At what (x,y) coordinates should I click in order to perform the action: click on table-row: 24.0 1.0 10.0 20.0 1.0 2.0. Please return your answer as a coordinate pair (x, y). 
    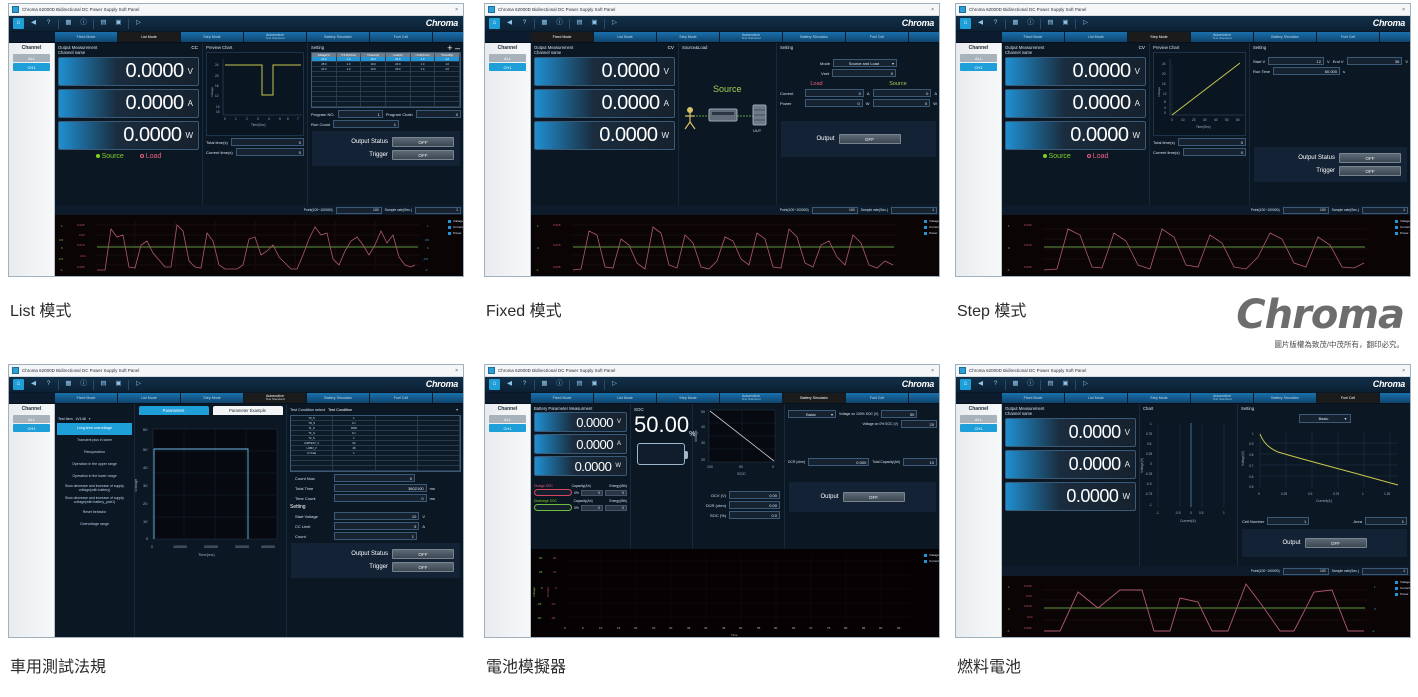
    Looking at the image, I should click on (386, 69).